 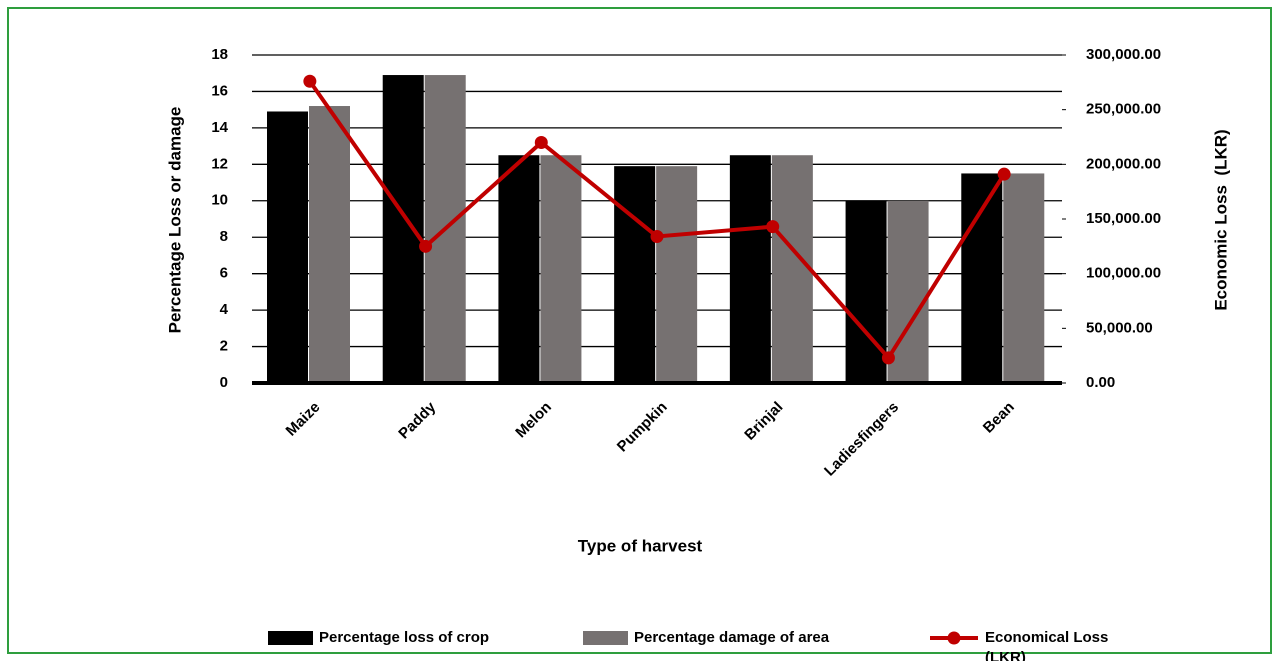 I want to click on y-tick-label: 10, so click(x=219, y=200).